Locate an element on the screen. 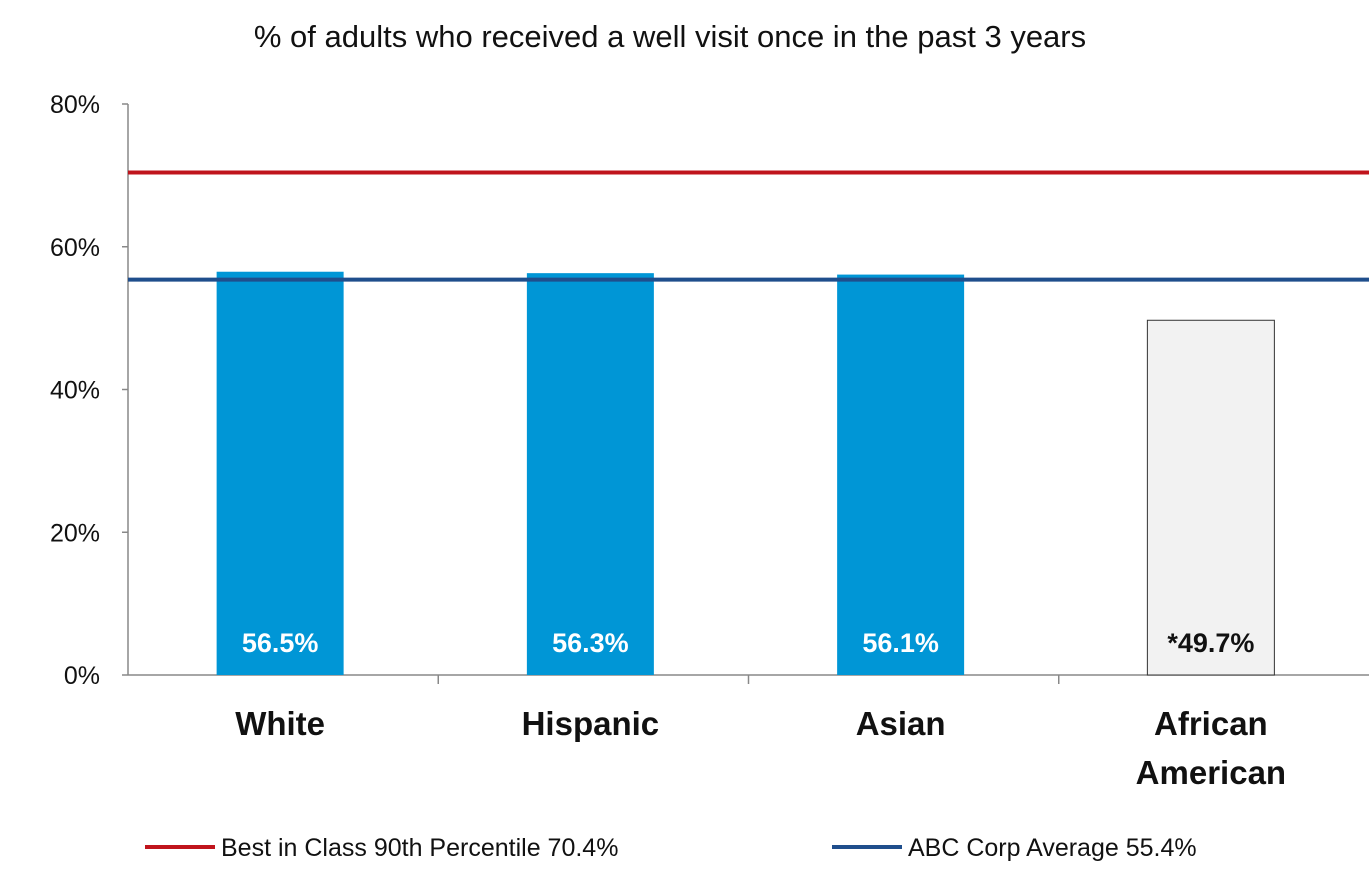 This screenshot has width=1369, height=873. y-tick-label: 80% is located at coordinates (75, 105).